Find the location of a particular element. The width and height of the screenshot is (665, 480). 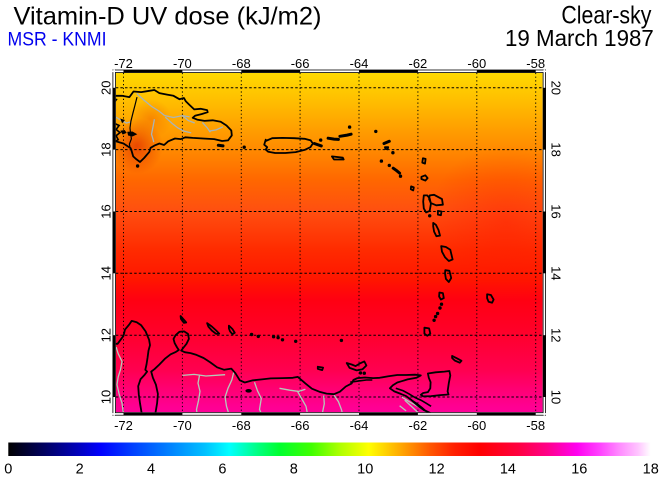

svg-text: 19 March 1987 is located at coordinates (579, 38).